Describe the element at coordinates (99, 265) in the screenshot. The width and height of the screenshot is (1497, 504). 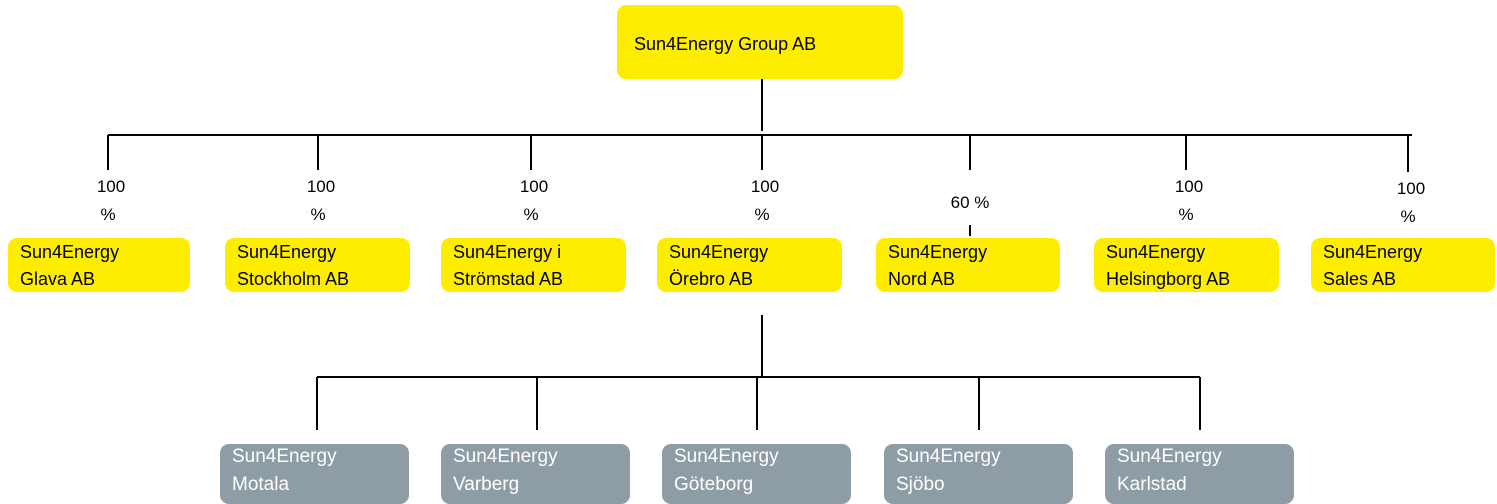
I see `subsidiary-box: Sun4Energy Glava AB` at that location.